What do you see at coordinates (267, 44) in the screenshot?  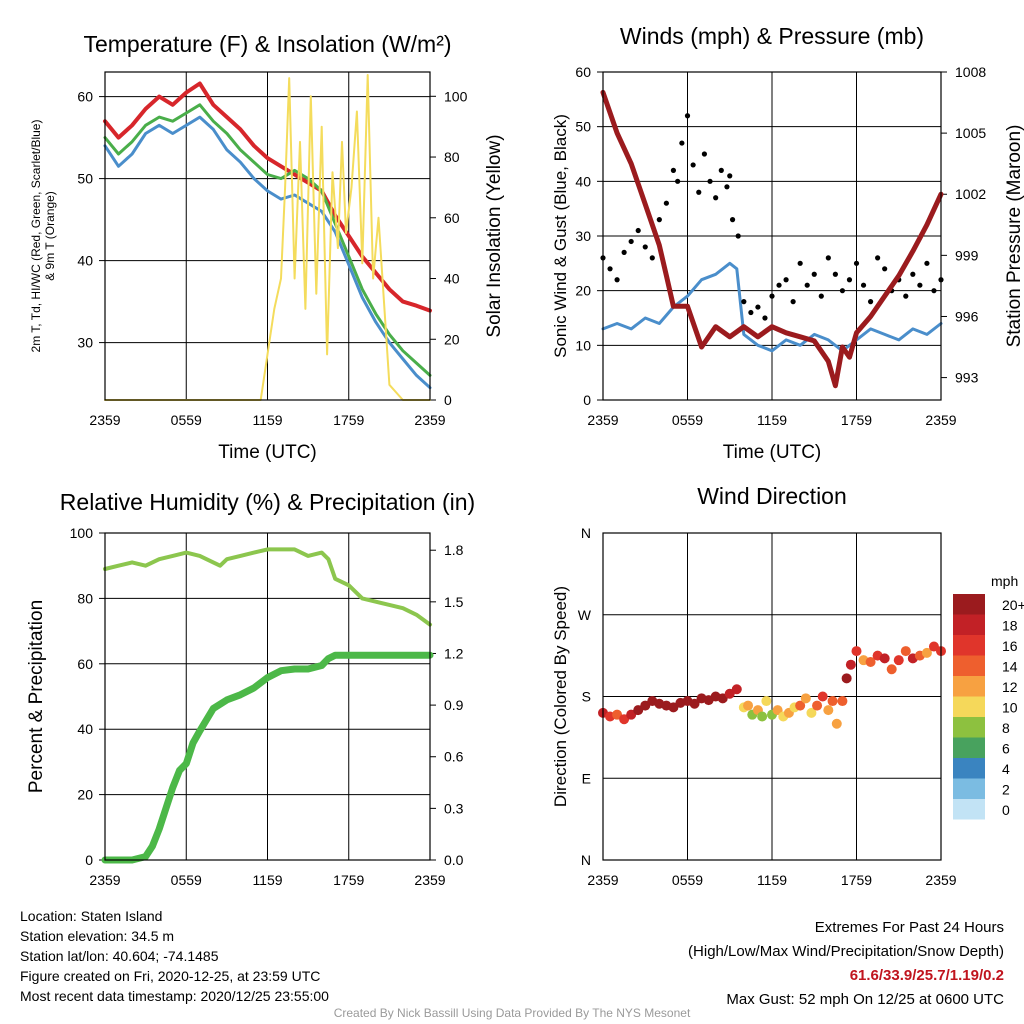 I see `chart-title: Temperature (F) & Insolation (W/m²)` at bounding box center [267, 44].